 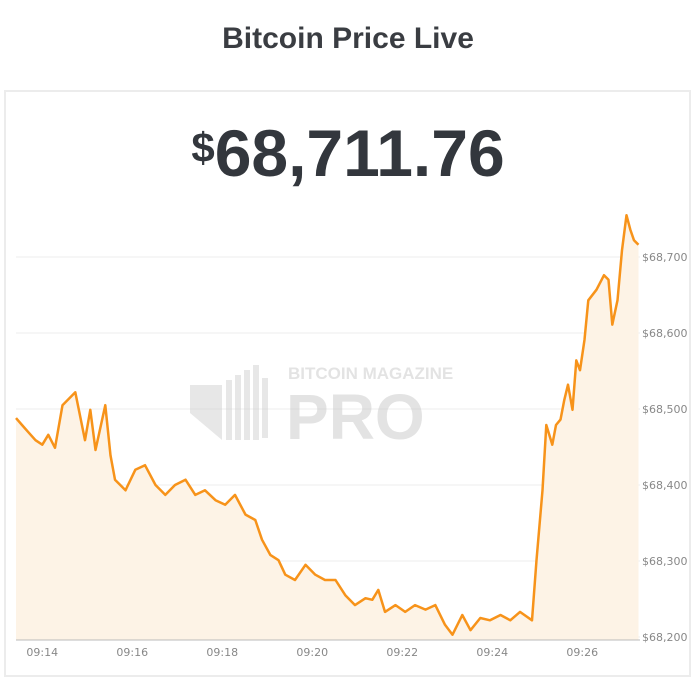 What do you see at coordinates (222, 652) in the screenshot?
I see `x-tick-label: 09:18` at bounding box center [222, 652].